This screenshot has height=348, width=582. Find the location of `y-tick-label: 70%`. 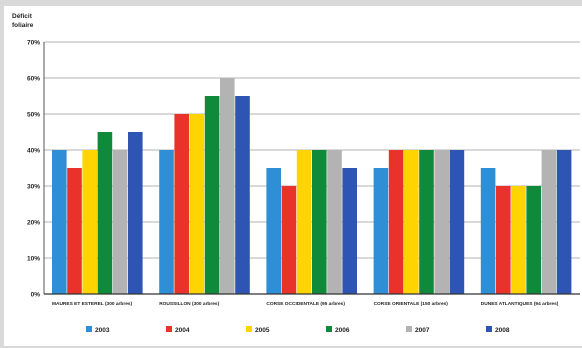

y-tick-label: 70% is located at coordinates (33, 43).